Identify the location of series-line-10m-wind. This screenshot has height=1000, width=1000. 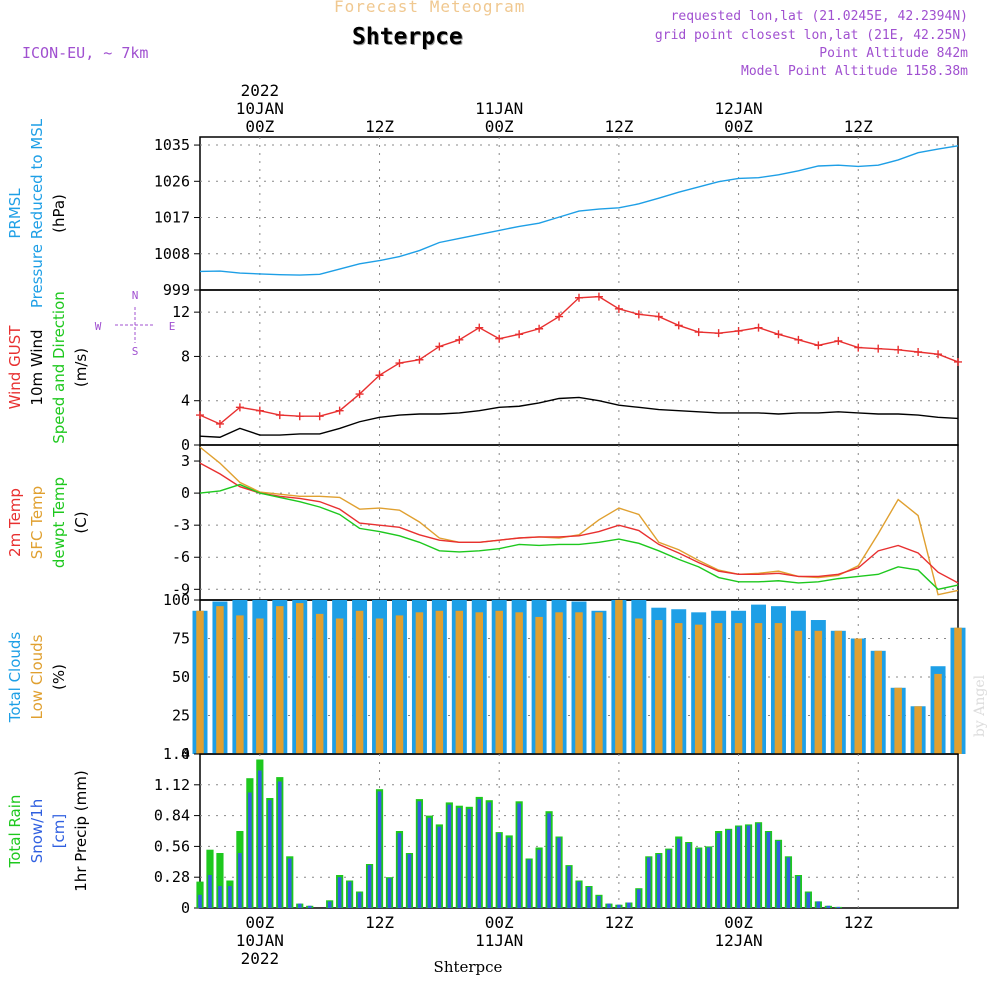
(579, 417).